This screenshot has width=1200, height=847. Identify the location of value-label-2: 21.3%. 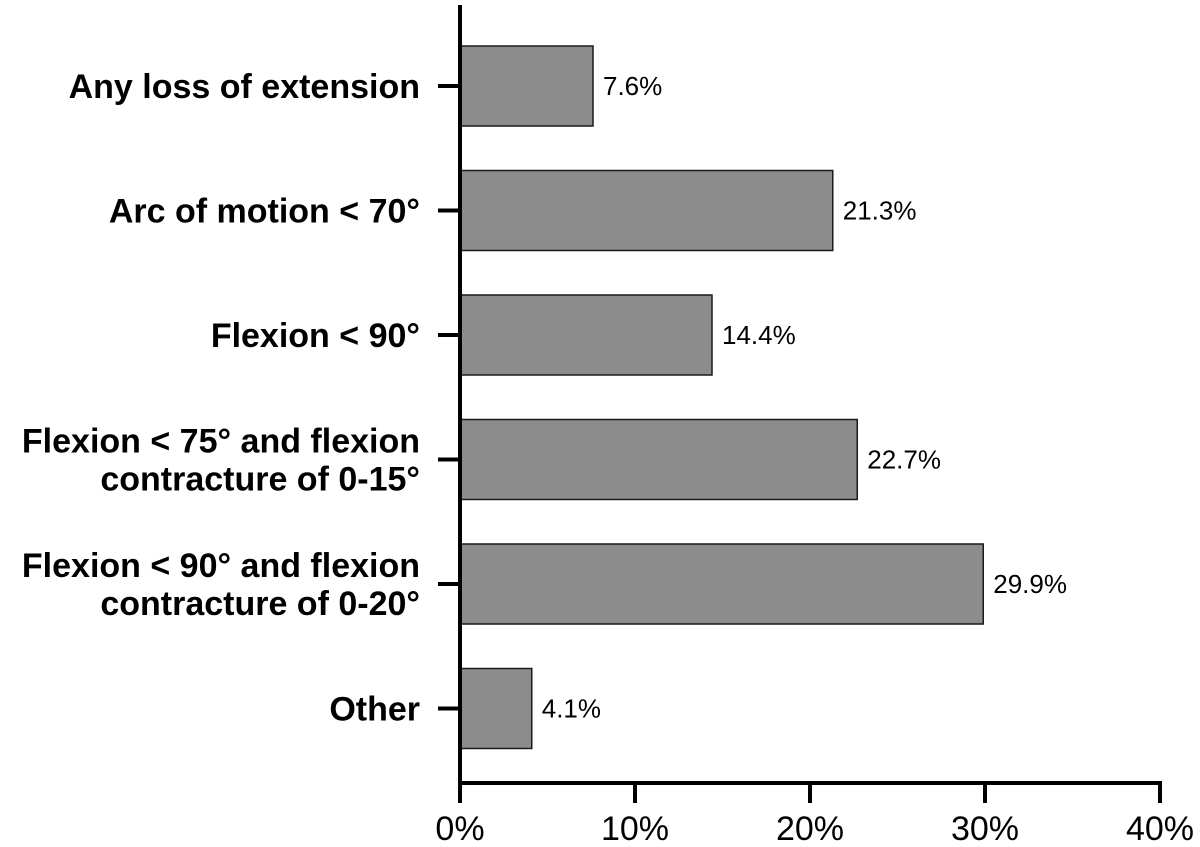
(880, 211).